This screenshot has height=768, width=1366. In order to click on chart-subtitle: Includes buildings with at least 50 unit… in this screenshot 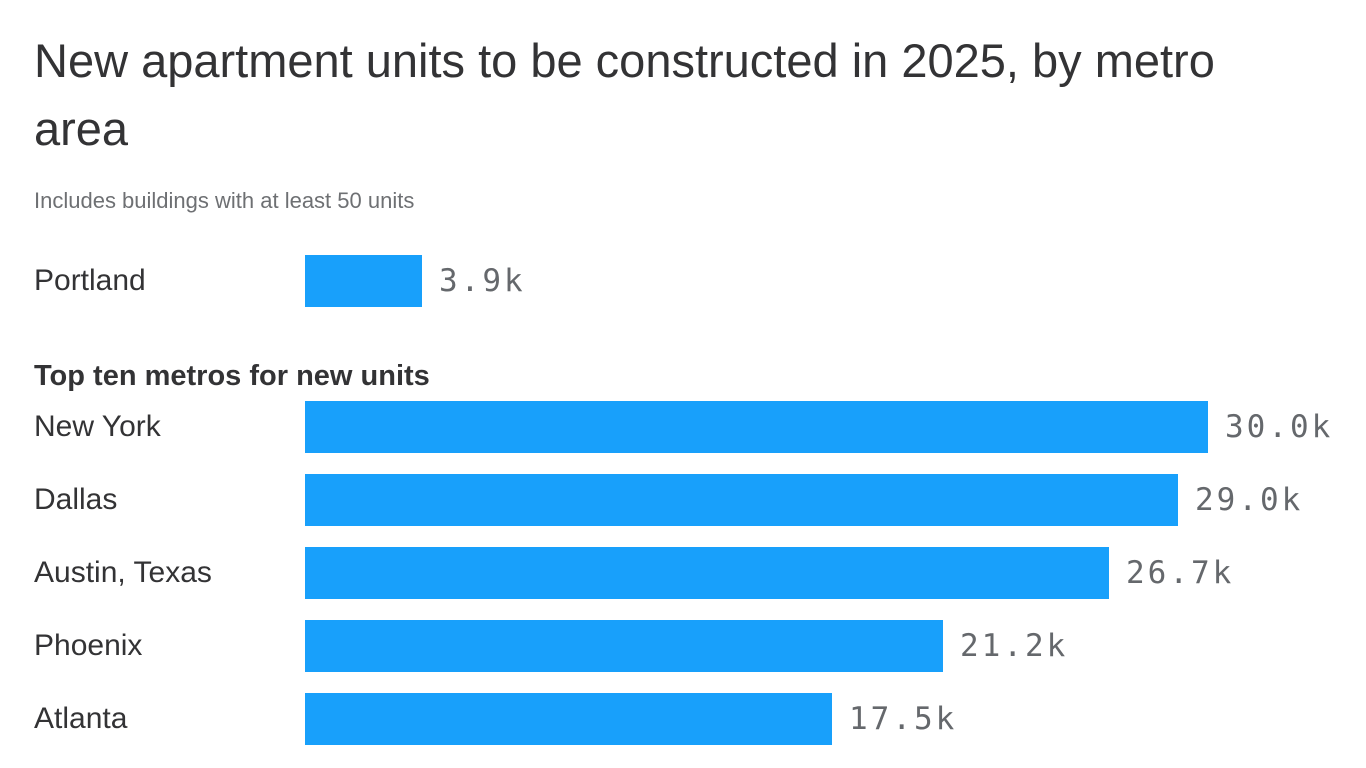, I will do `click(224, 200)`.